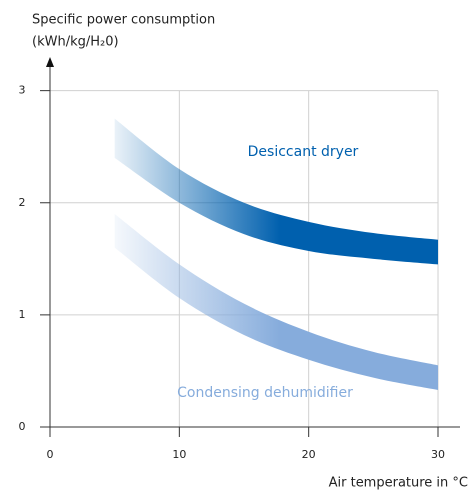 The width and height of the screenshot is (471, 492). I want to click on y-axis-title: (kWh/kg/H₂0), so click(75, 42).